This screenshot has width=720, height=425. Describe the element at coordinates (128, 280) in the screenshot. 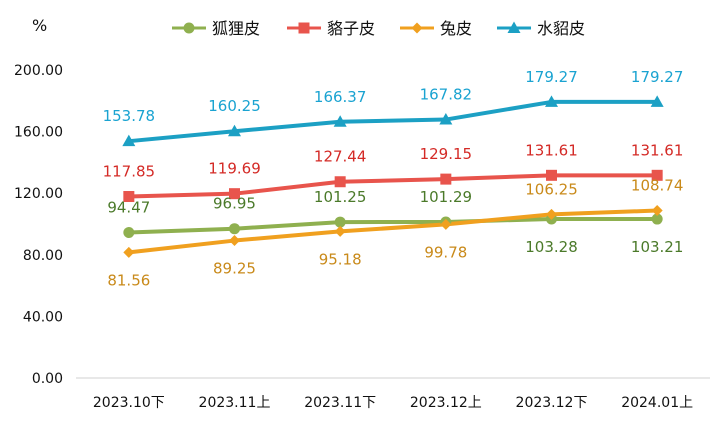

I see `data-label: 81.56` at that location.